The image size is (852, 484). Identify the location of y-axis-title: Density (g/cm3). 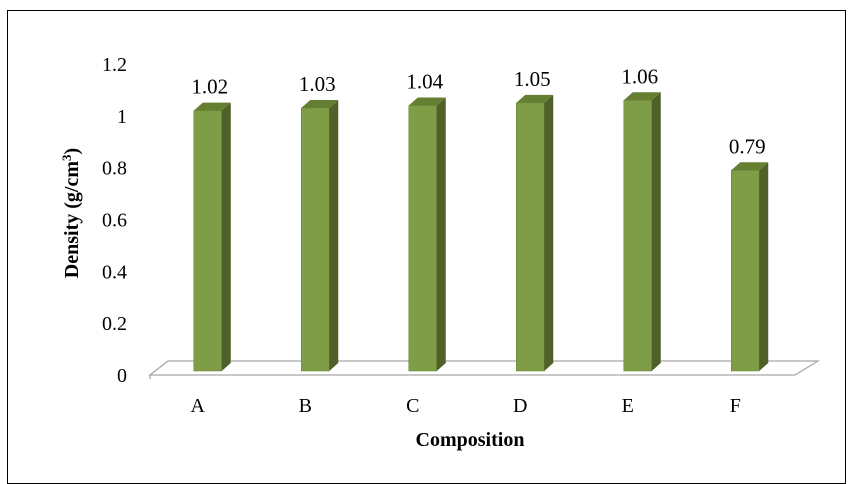
(71, 213).